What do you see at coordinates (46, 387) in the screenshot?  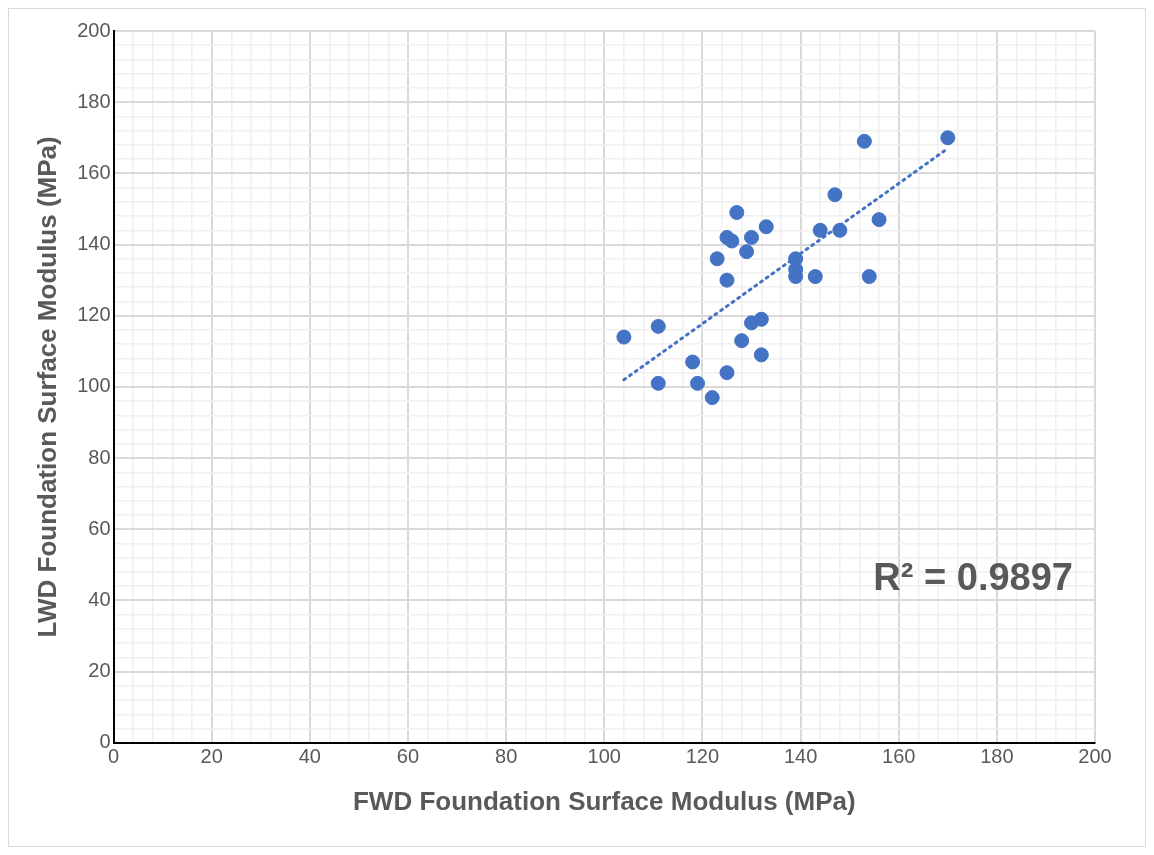 I see `y-axis-title: LWD Foundation Surface Modulus (MPa)` at bounding box center [46, 387].